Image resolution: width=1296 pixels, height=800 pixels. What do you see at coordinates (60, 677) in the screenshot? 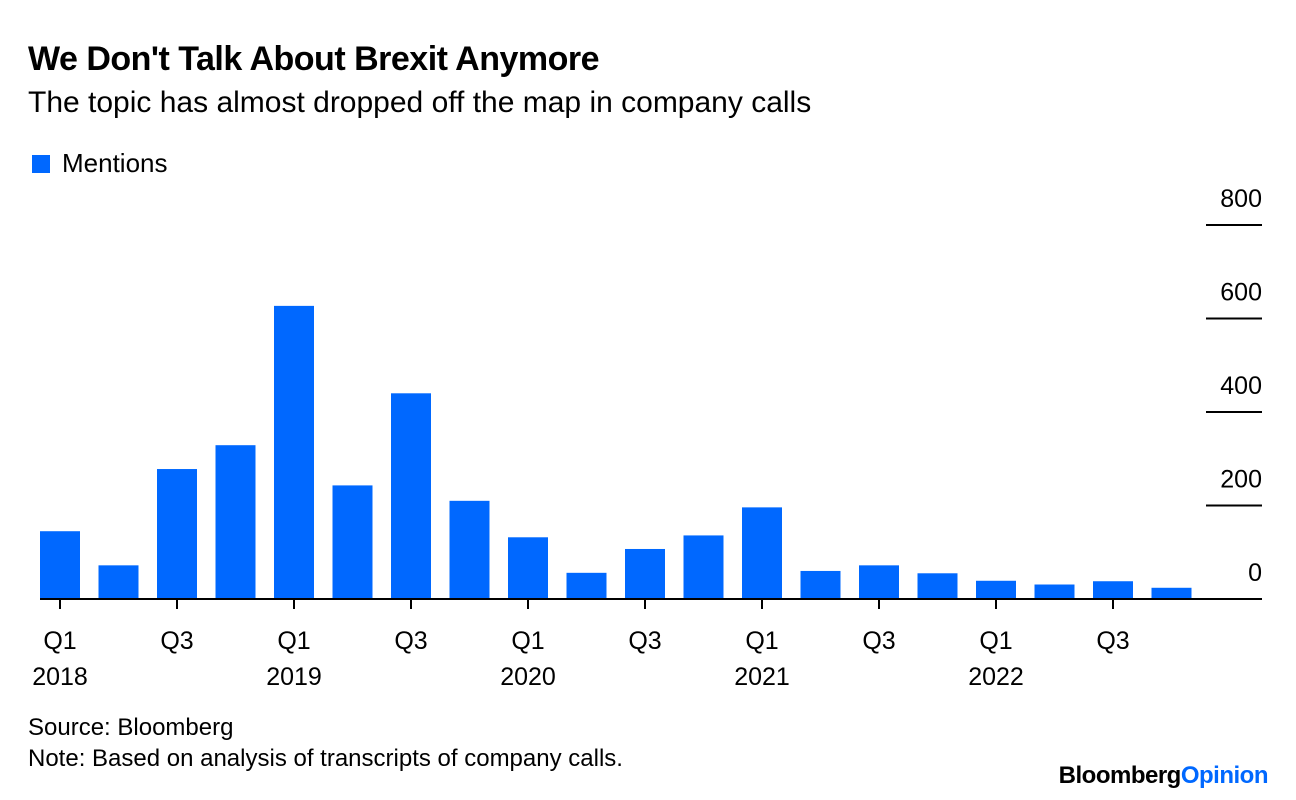
I see `x-year-label: 2018` at bounding box center [60, 677].